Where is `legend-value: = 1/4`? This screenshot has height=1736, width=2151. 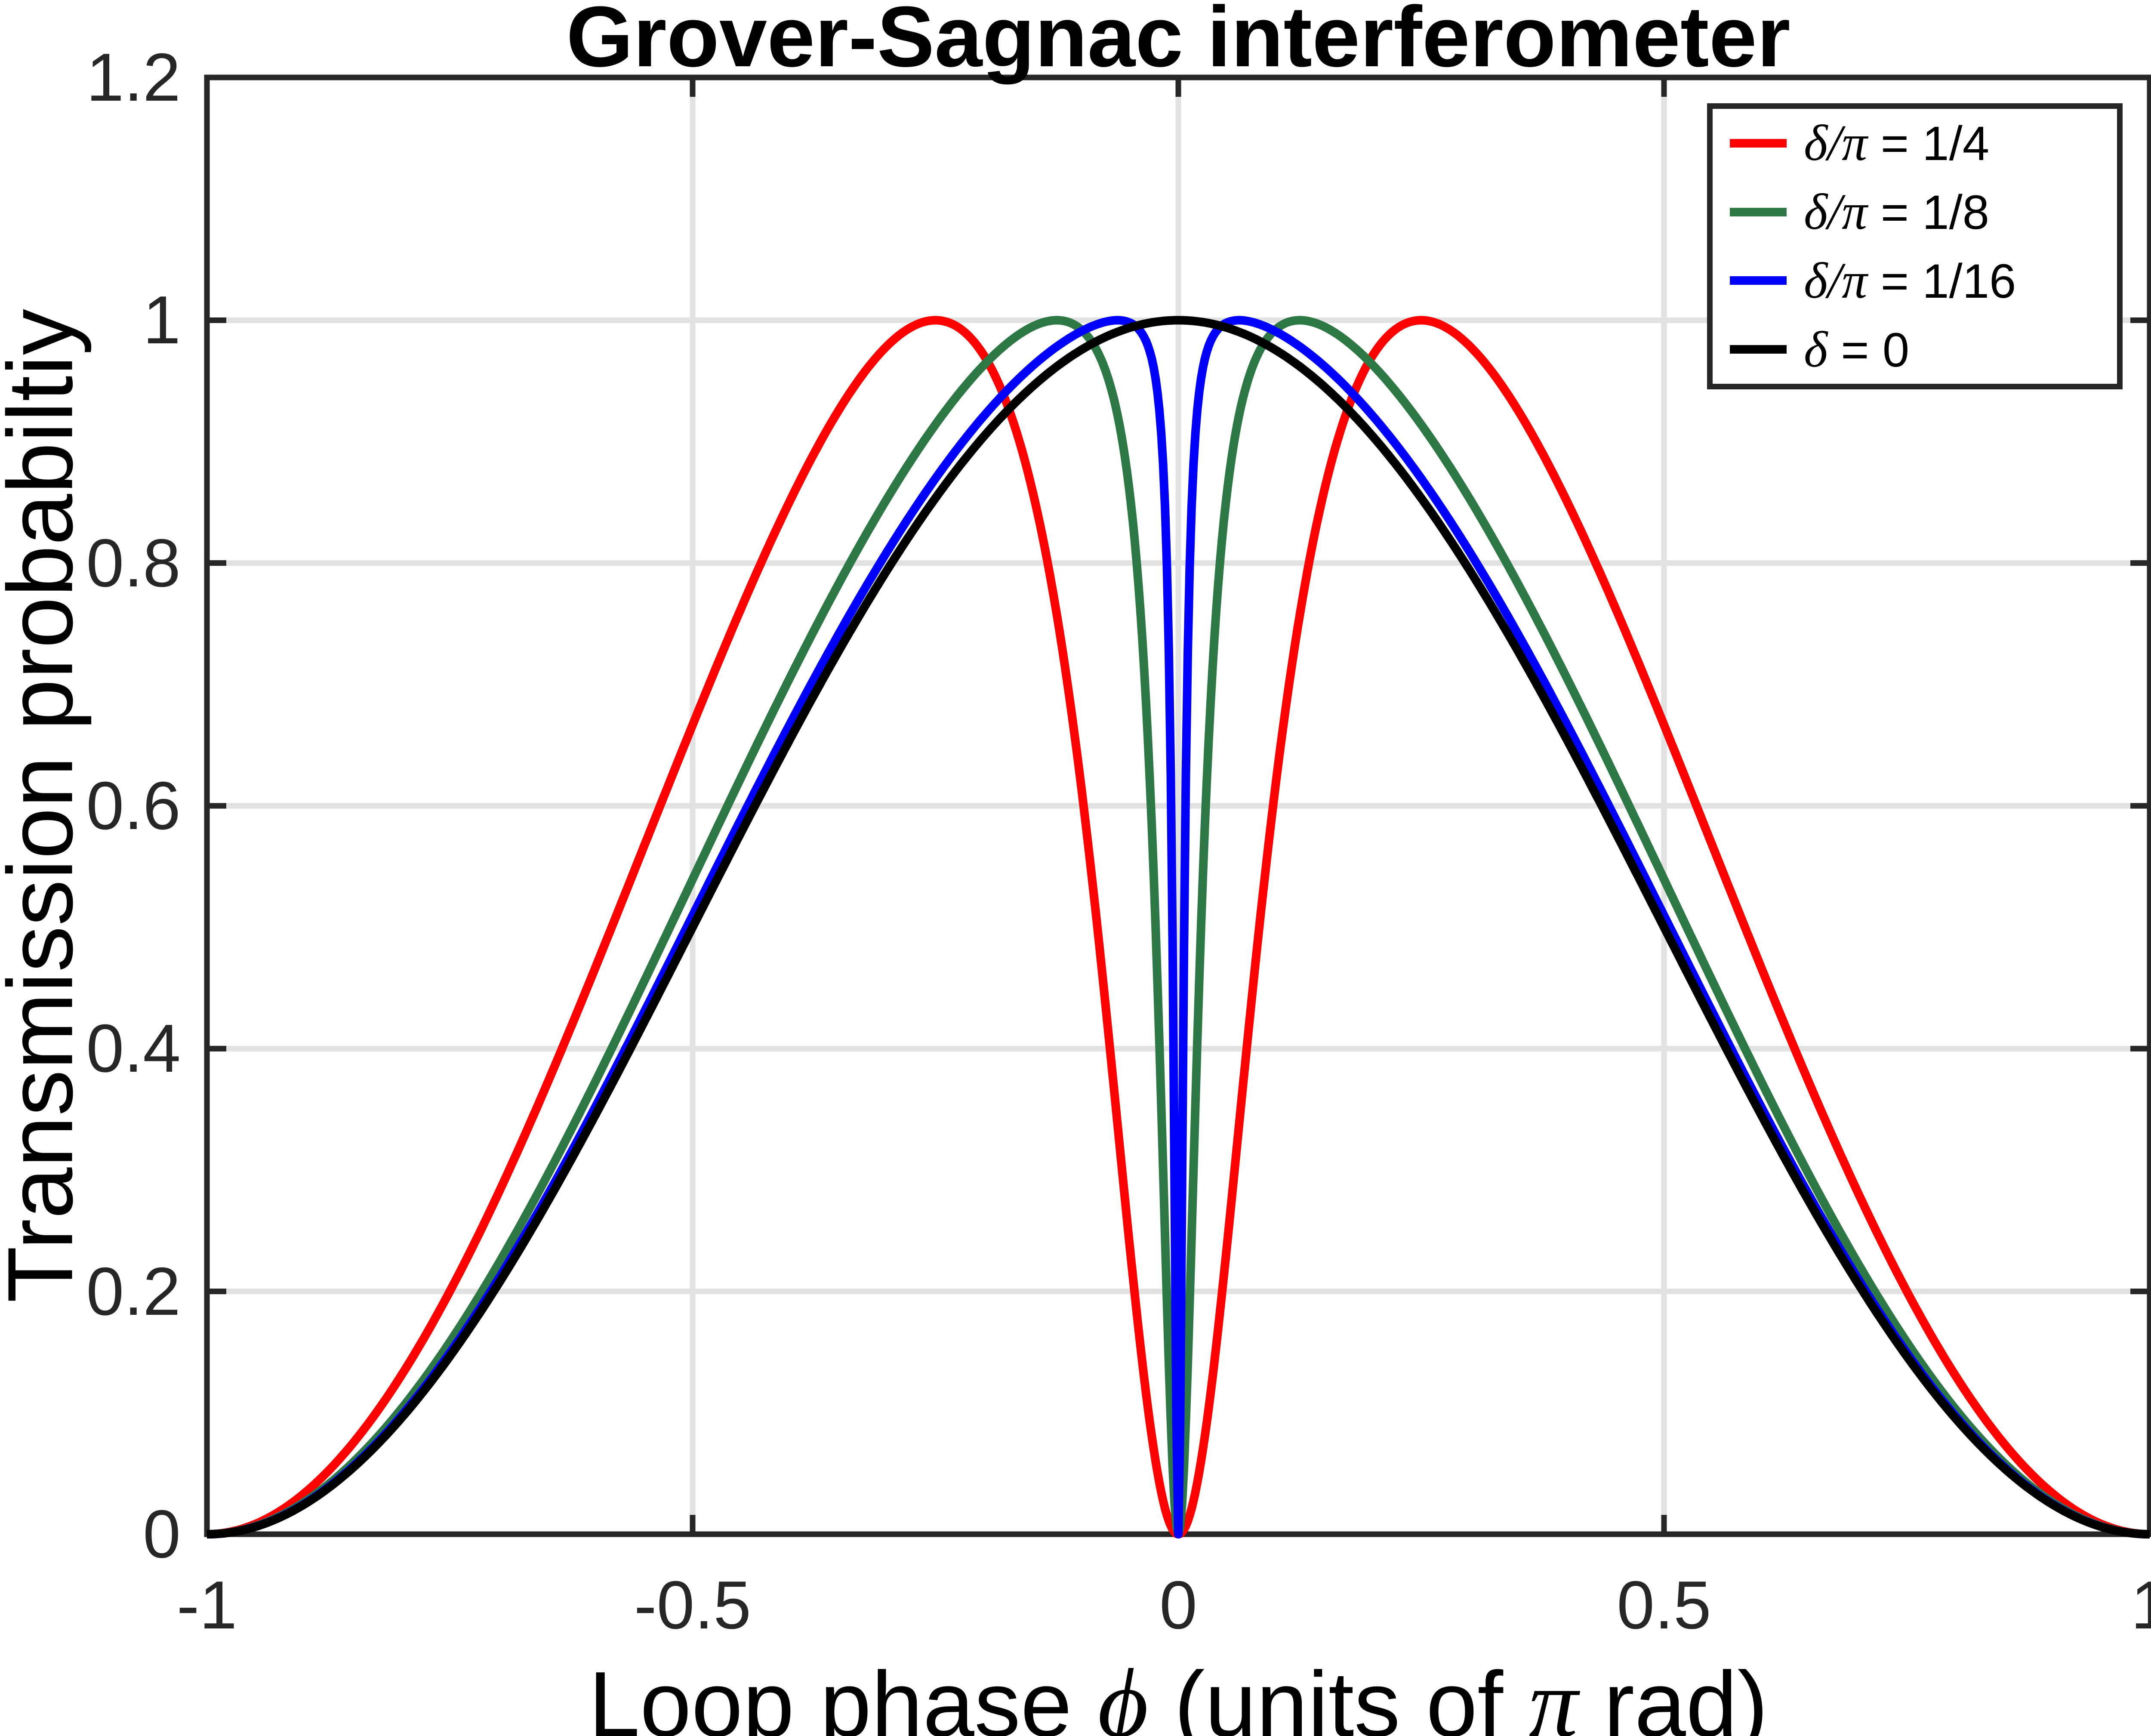 legend-value: = 1/4 is located at coordinates (1928, 144).